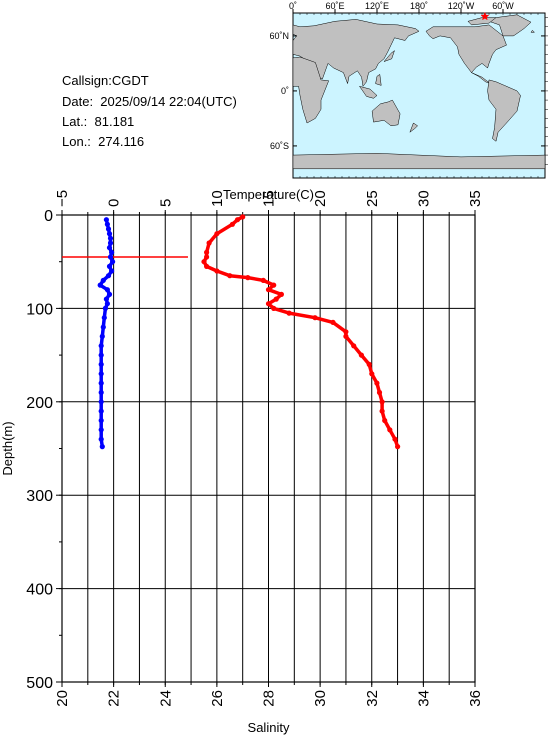 This screenshot has width=553, height=736. I want to click on longitude-text: Lon.: 274.116, so click(103, 141).